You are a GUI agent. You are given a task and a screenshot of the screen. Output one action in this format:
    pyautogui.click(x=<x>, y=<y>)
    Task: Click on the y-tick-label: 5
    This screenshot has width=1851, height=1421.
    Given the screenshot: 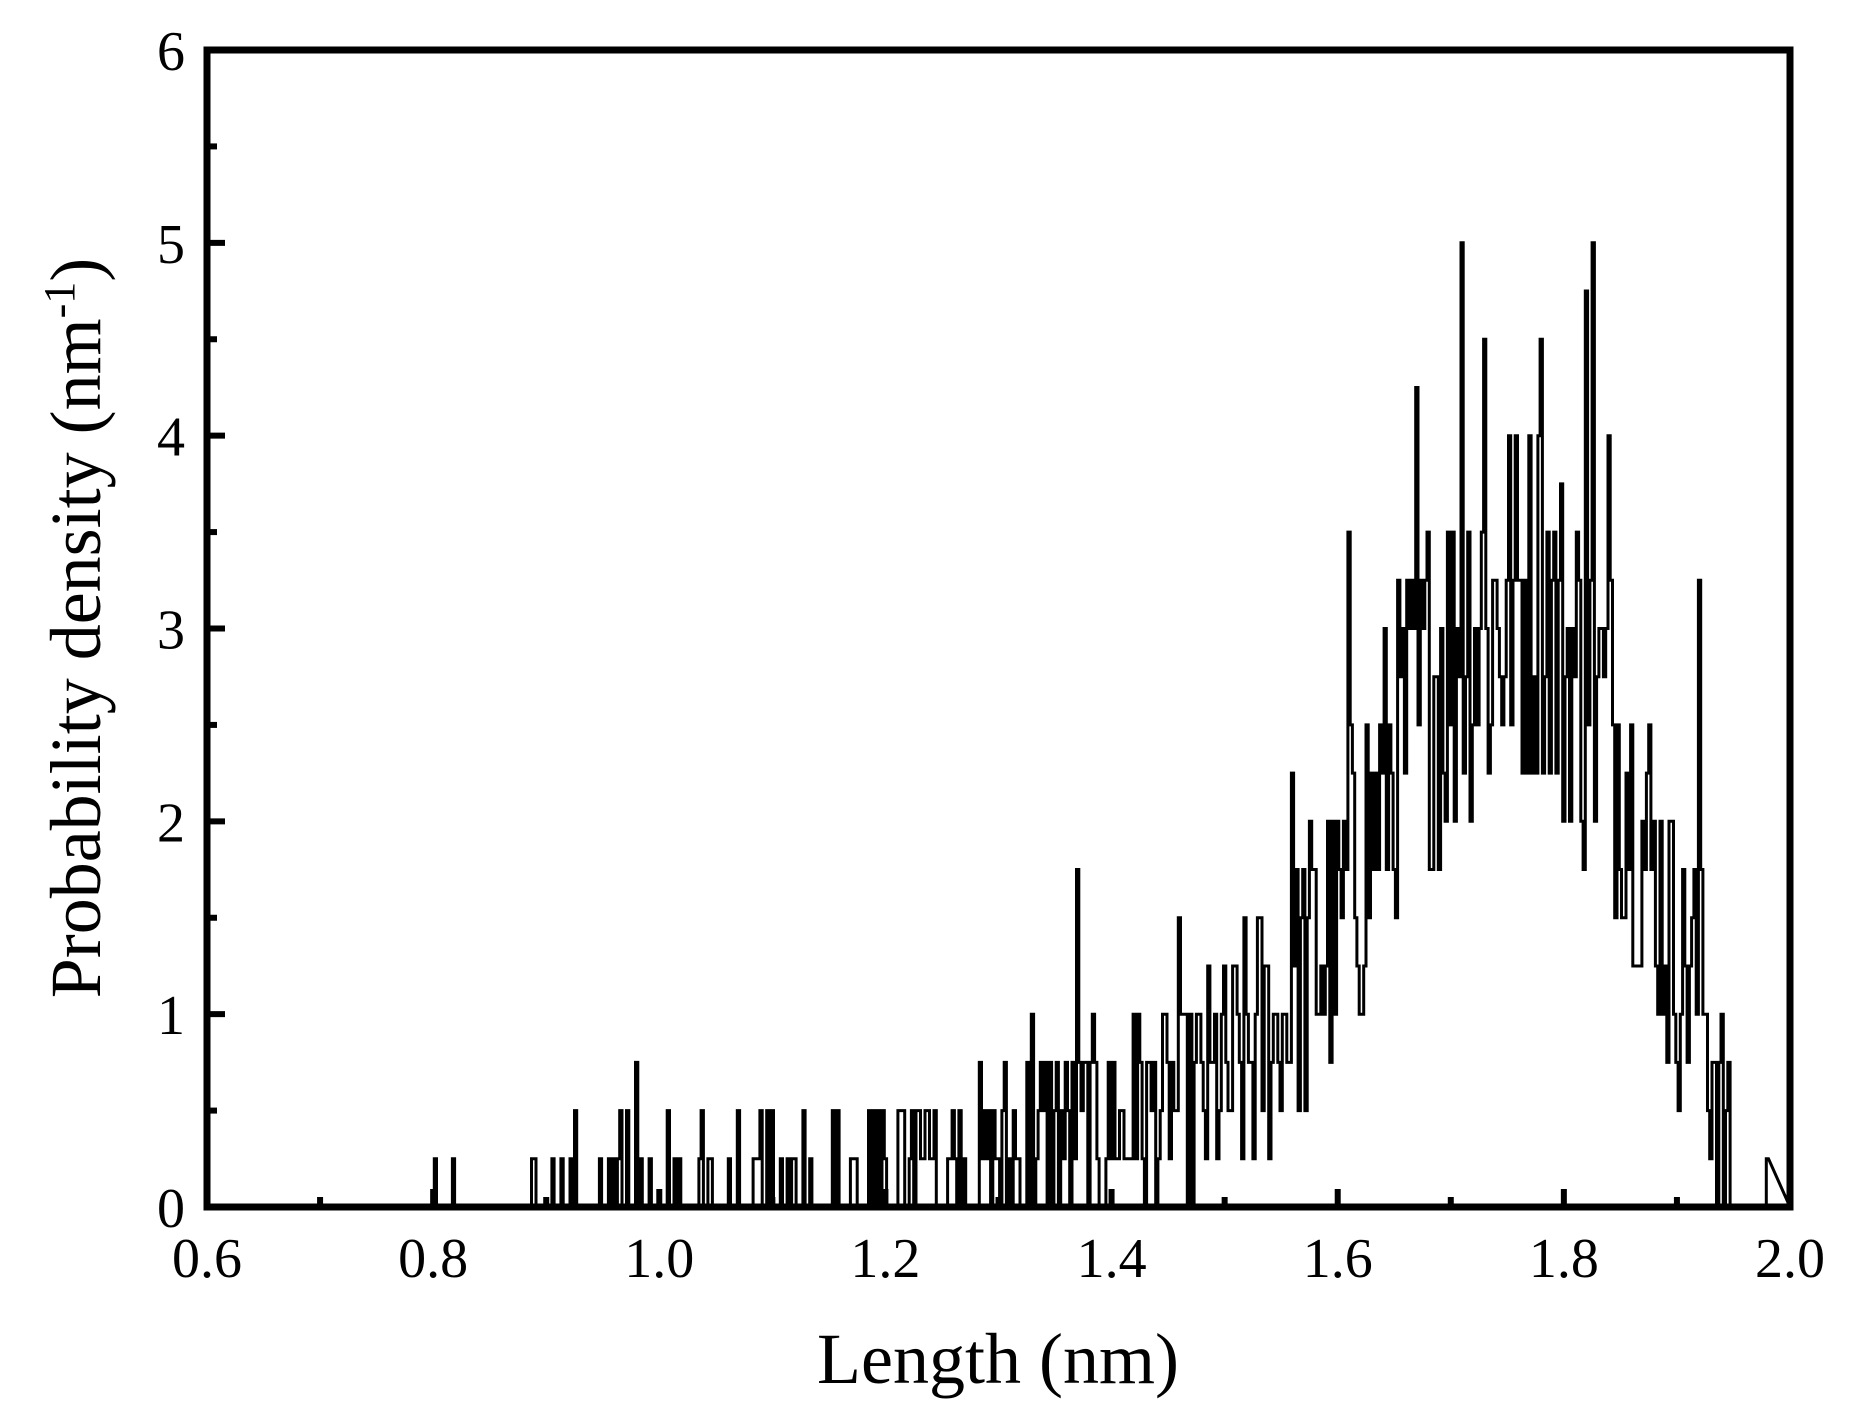 What is the action you would take?
    pyautogui.click(x=171, y=245)
    